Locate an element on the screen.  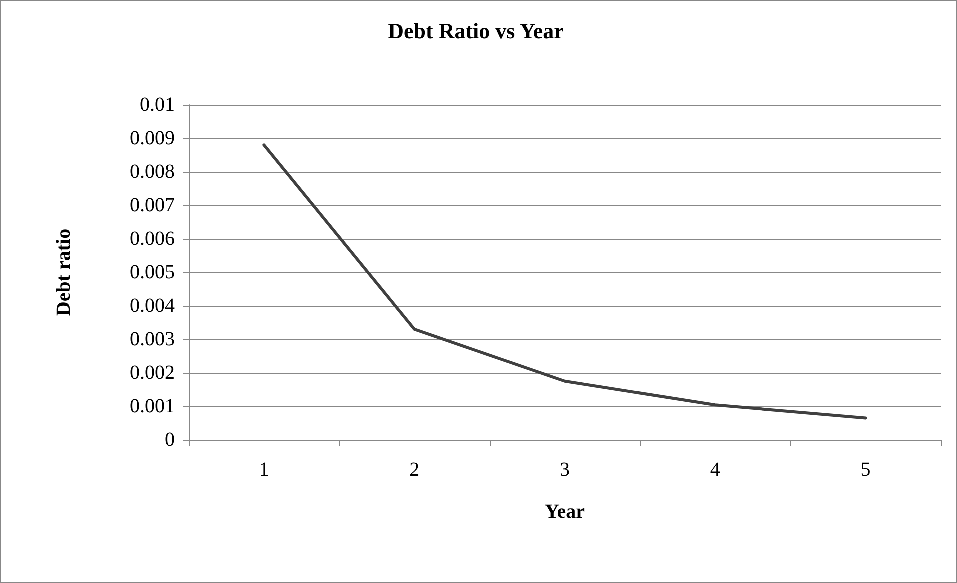
x-tick-label: 3 is located at coordinates (565, 470).